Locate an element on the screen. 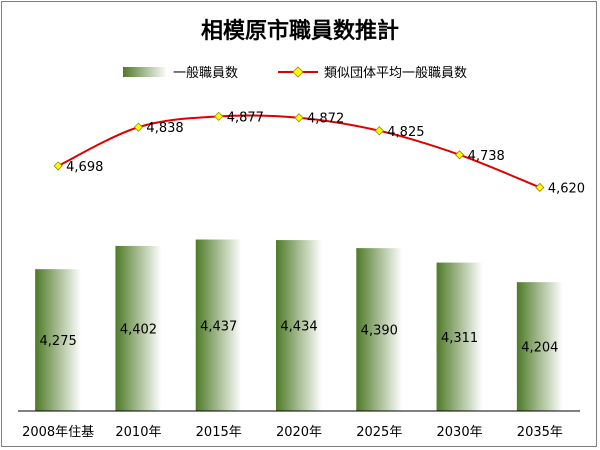 The height and width of the screenshot is (450, 600). x-tick-label: 2020年 is located at coordinates (299, 432).